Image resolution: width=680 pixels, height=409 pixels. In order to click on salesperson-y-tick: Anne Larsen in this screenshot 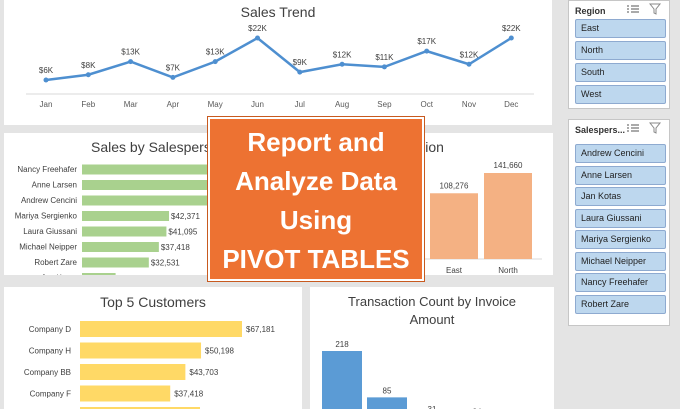, I will do `click(54, 185)`.